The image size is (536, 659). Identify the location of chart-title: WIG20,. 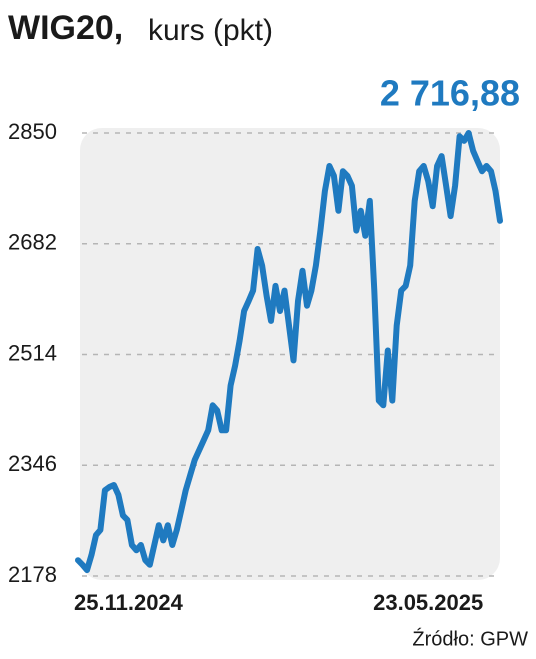
(65, 28).